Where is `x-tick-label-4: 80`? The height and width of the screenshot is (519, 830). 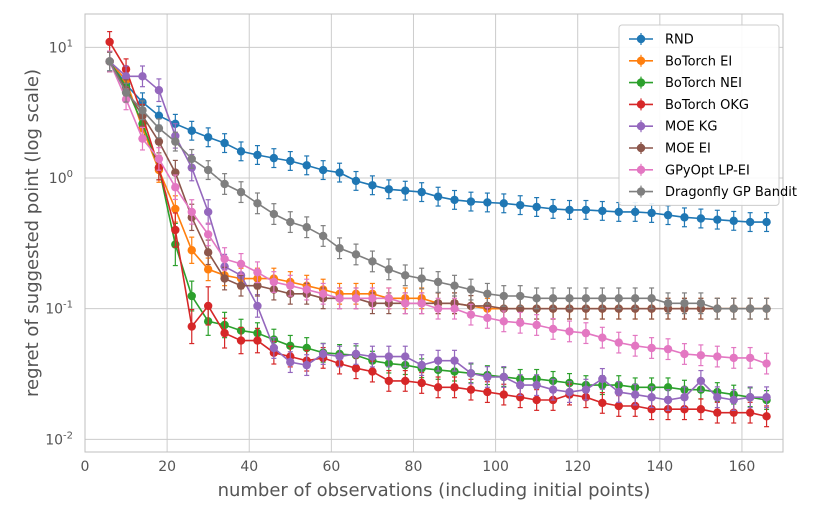 x-tick-label-4: 80 is located at coordinates (414, 467).